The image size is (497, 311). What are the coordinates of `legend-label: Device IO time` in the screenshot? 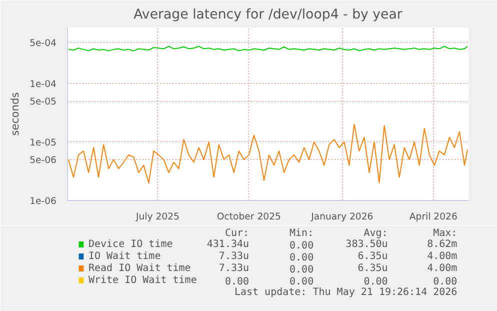 It's located at (130, 244).